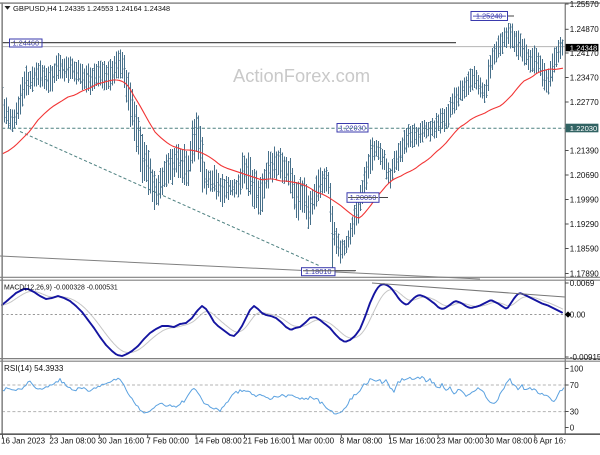  I want to click on svg-text: 23 Jan 08:00, so click(72, 440).